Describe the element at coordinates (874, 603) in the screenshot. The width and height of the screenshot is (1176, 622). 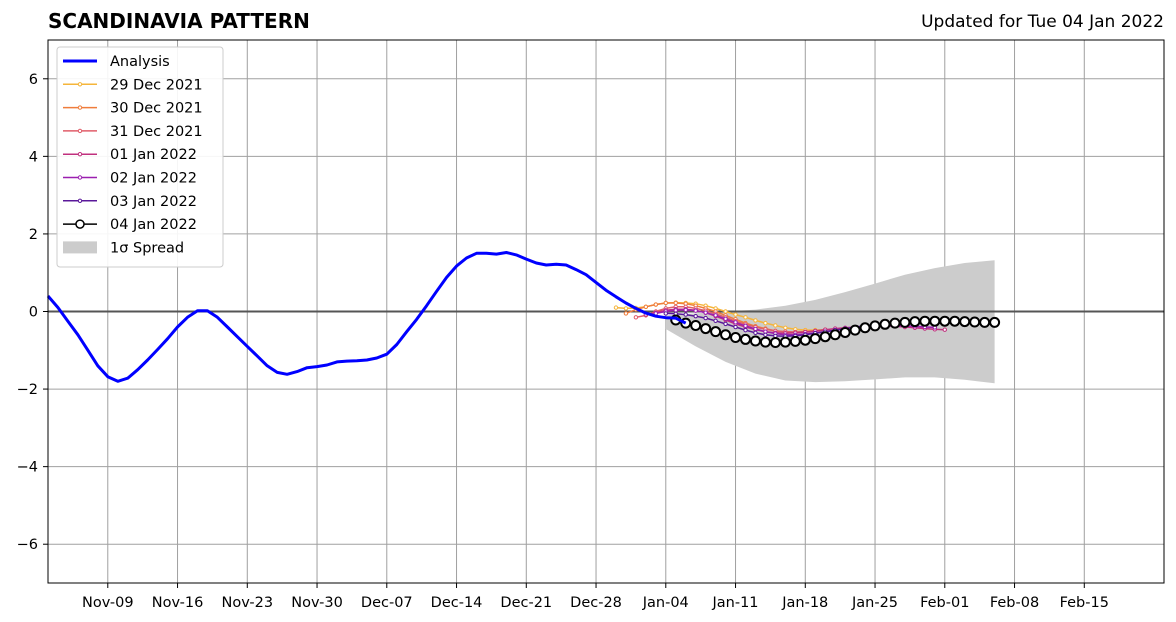
I see `x-tick-label: Jan-25` at that location.